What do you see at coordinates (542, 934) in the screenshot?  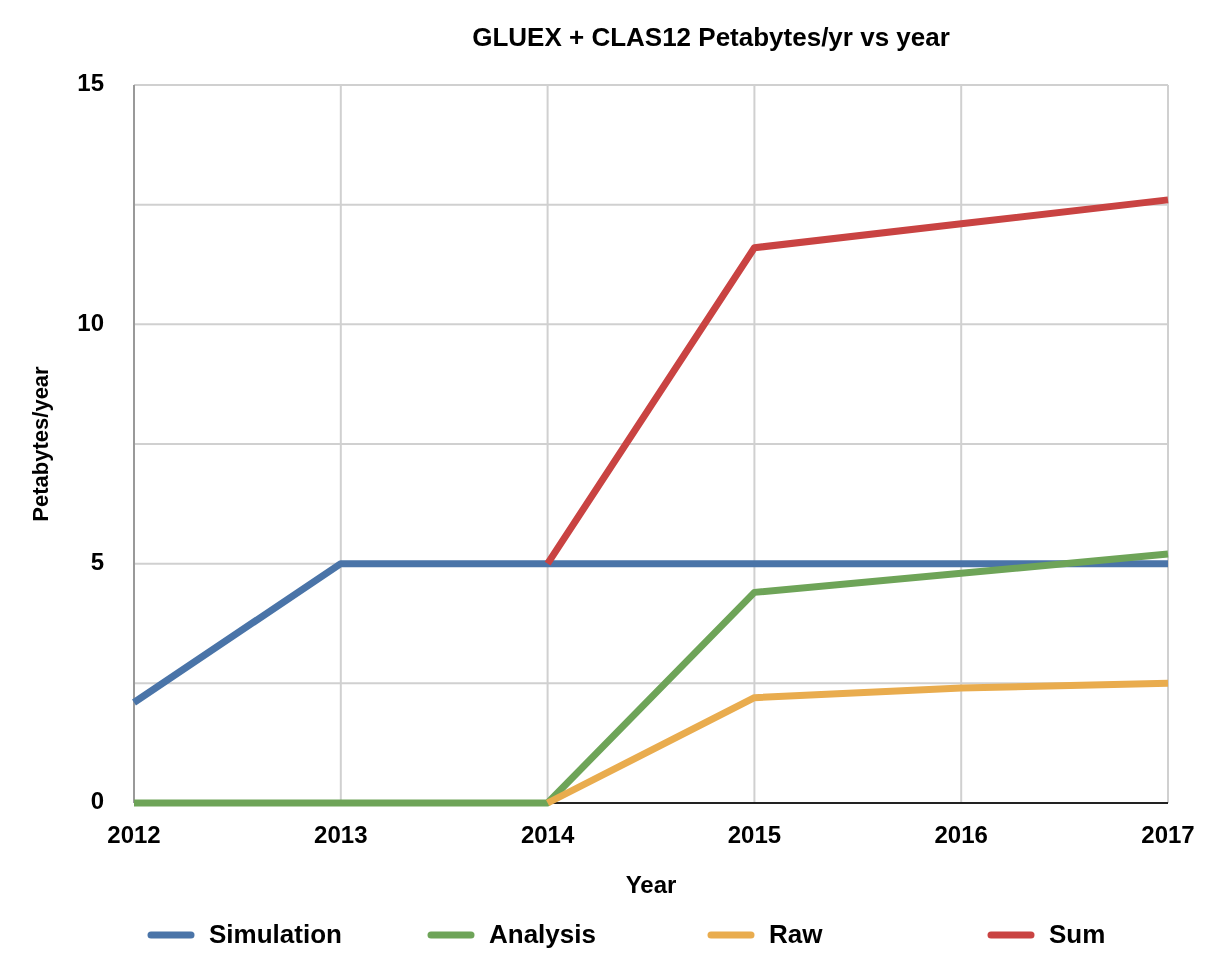 I see `legend-label: Analysis` at bounding box center [542, 934].